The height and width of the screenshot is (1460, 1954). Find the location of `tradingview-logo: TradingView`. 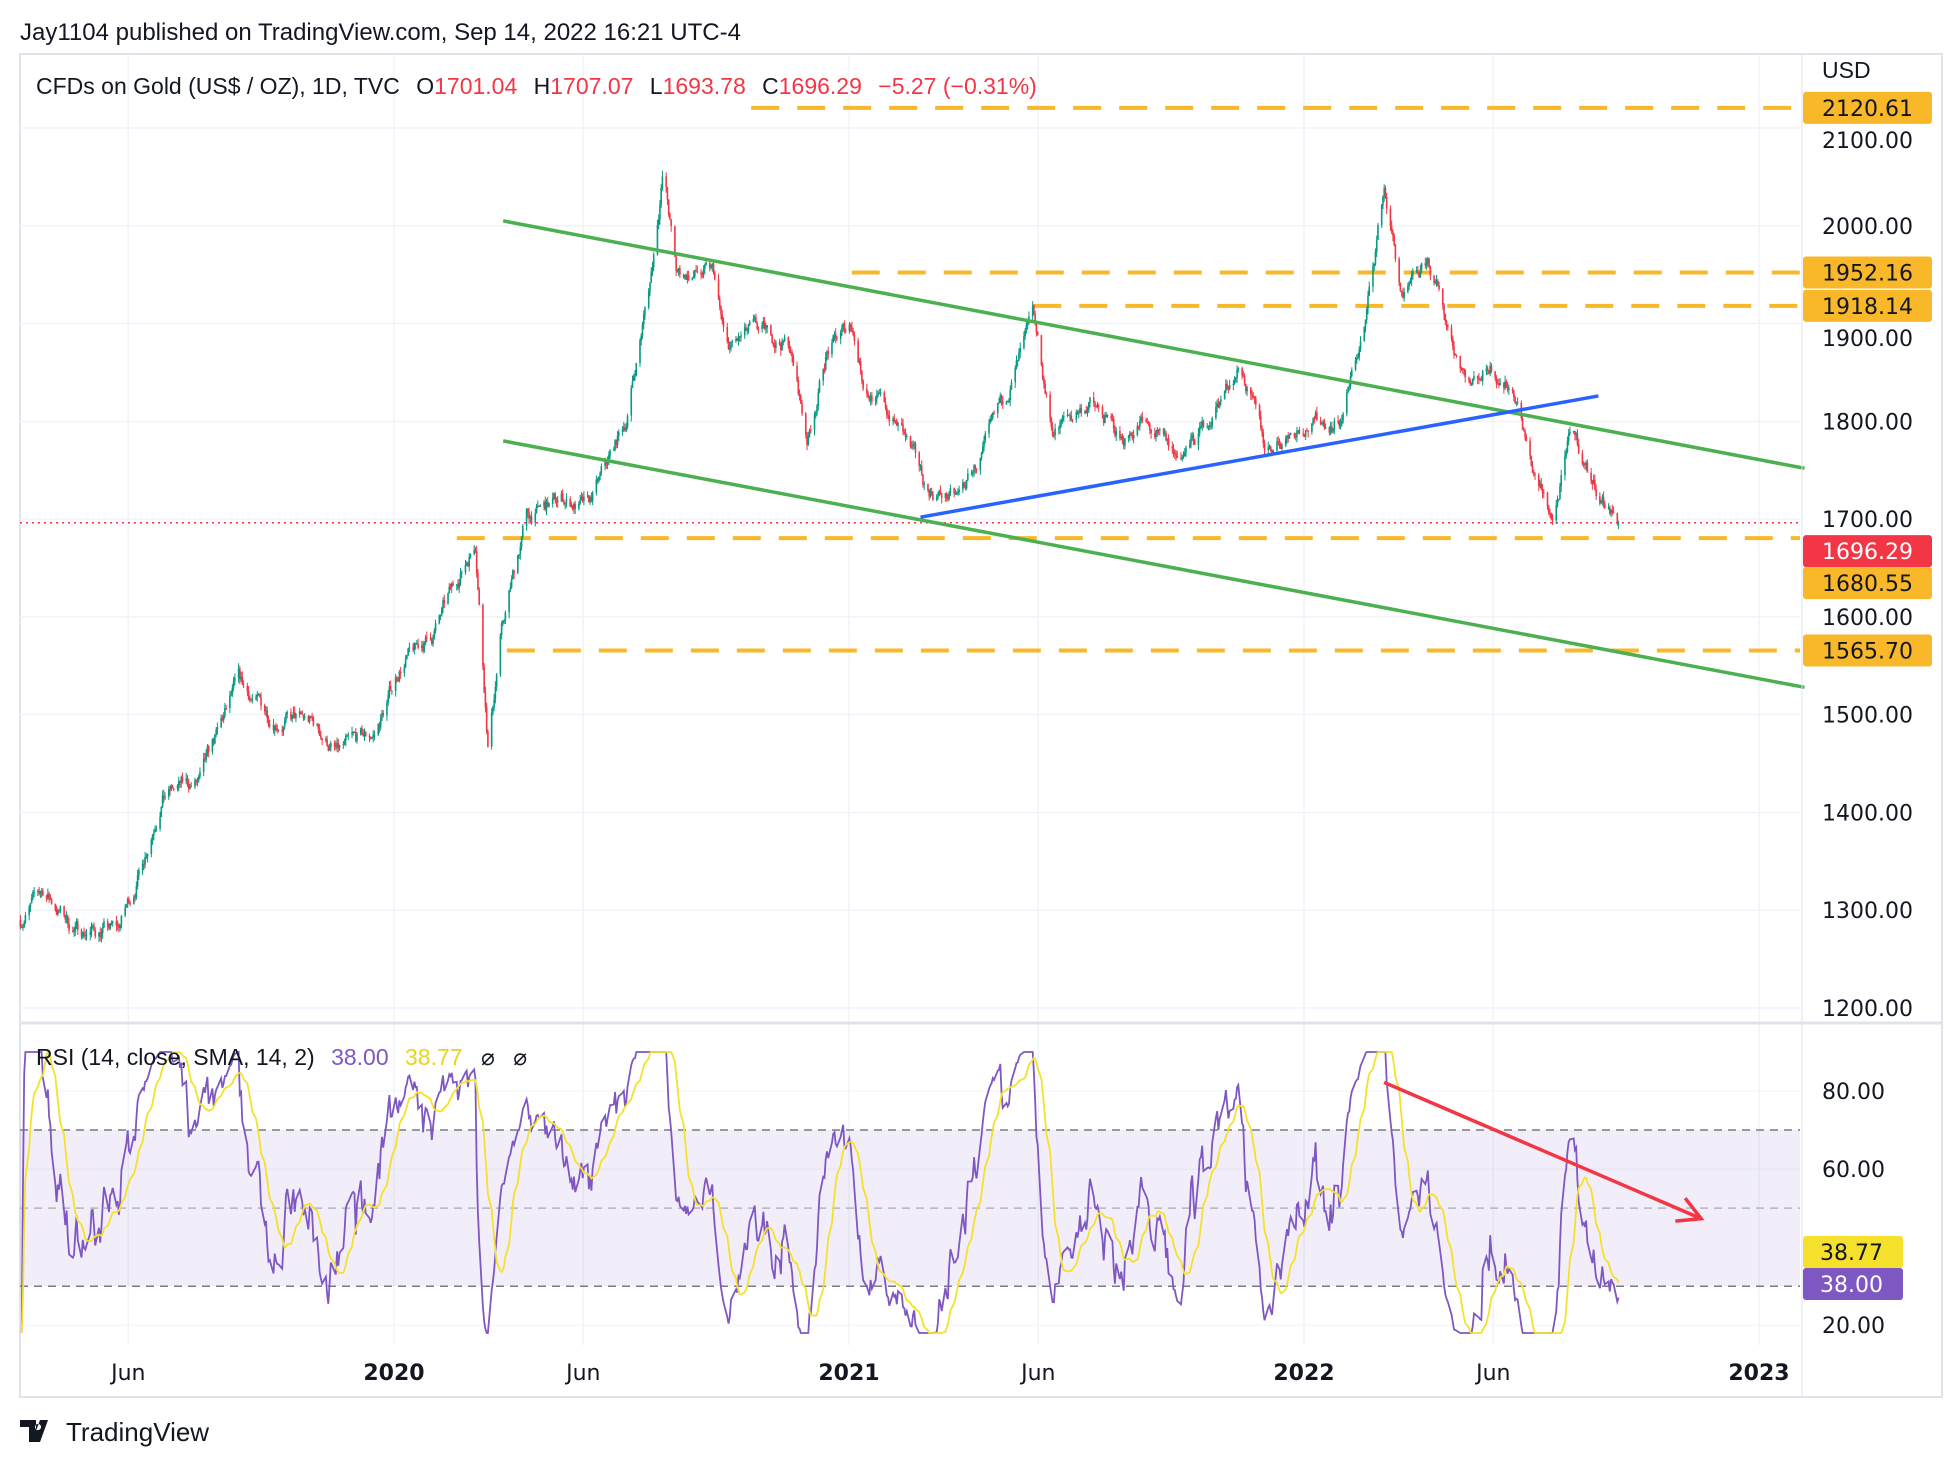

tradingview-logo: TradingView is located at coordinates (114, 1432).